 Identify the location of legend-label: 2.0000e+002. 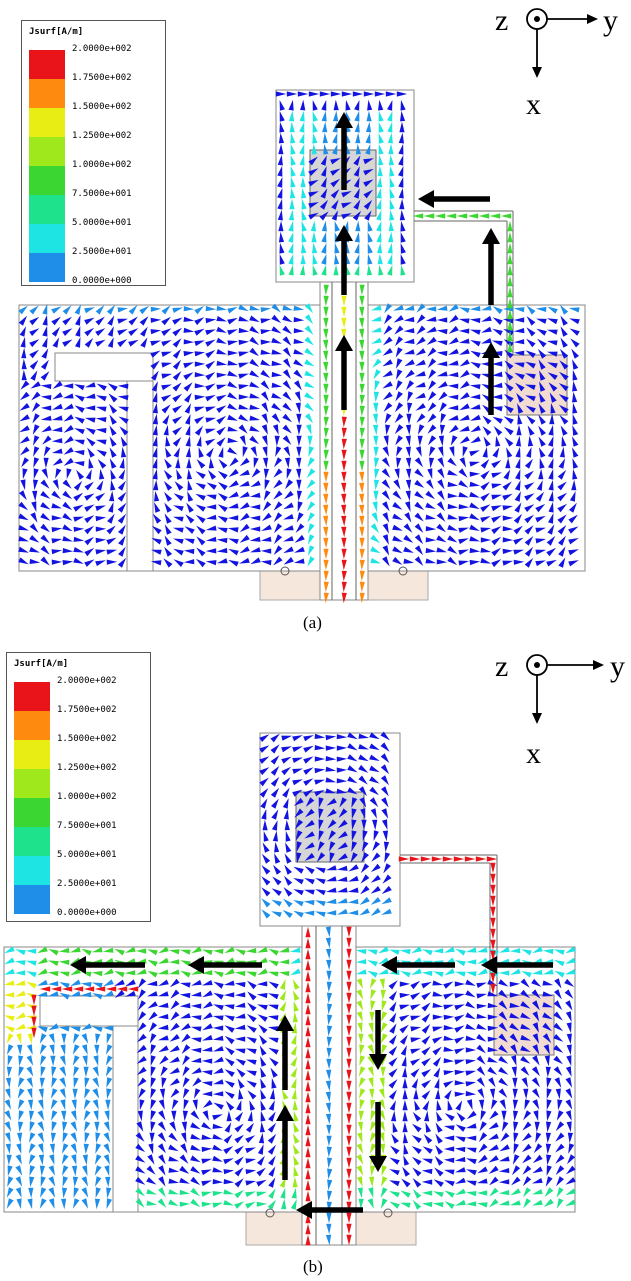
(87, 681).